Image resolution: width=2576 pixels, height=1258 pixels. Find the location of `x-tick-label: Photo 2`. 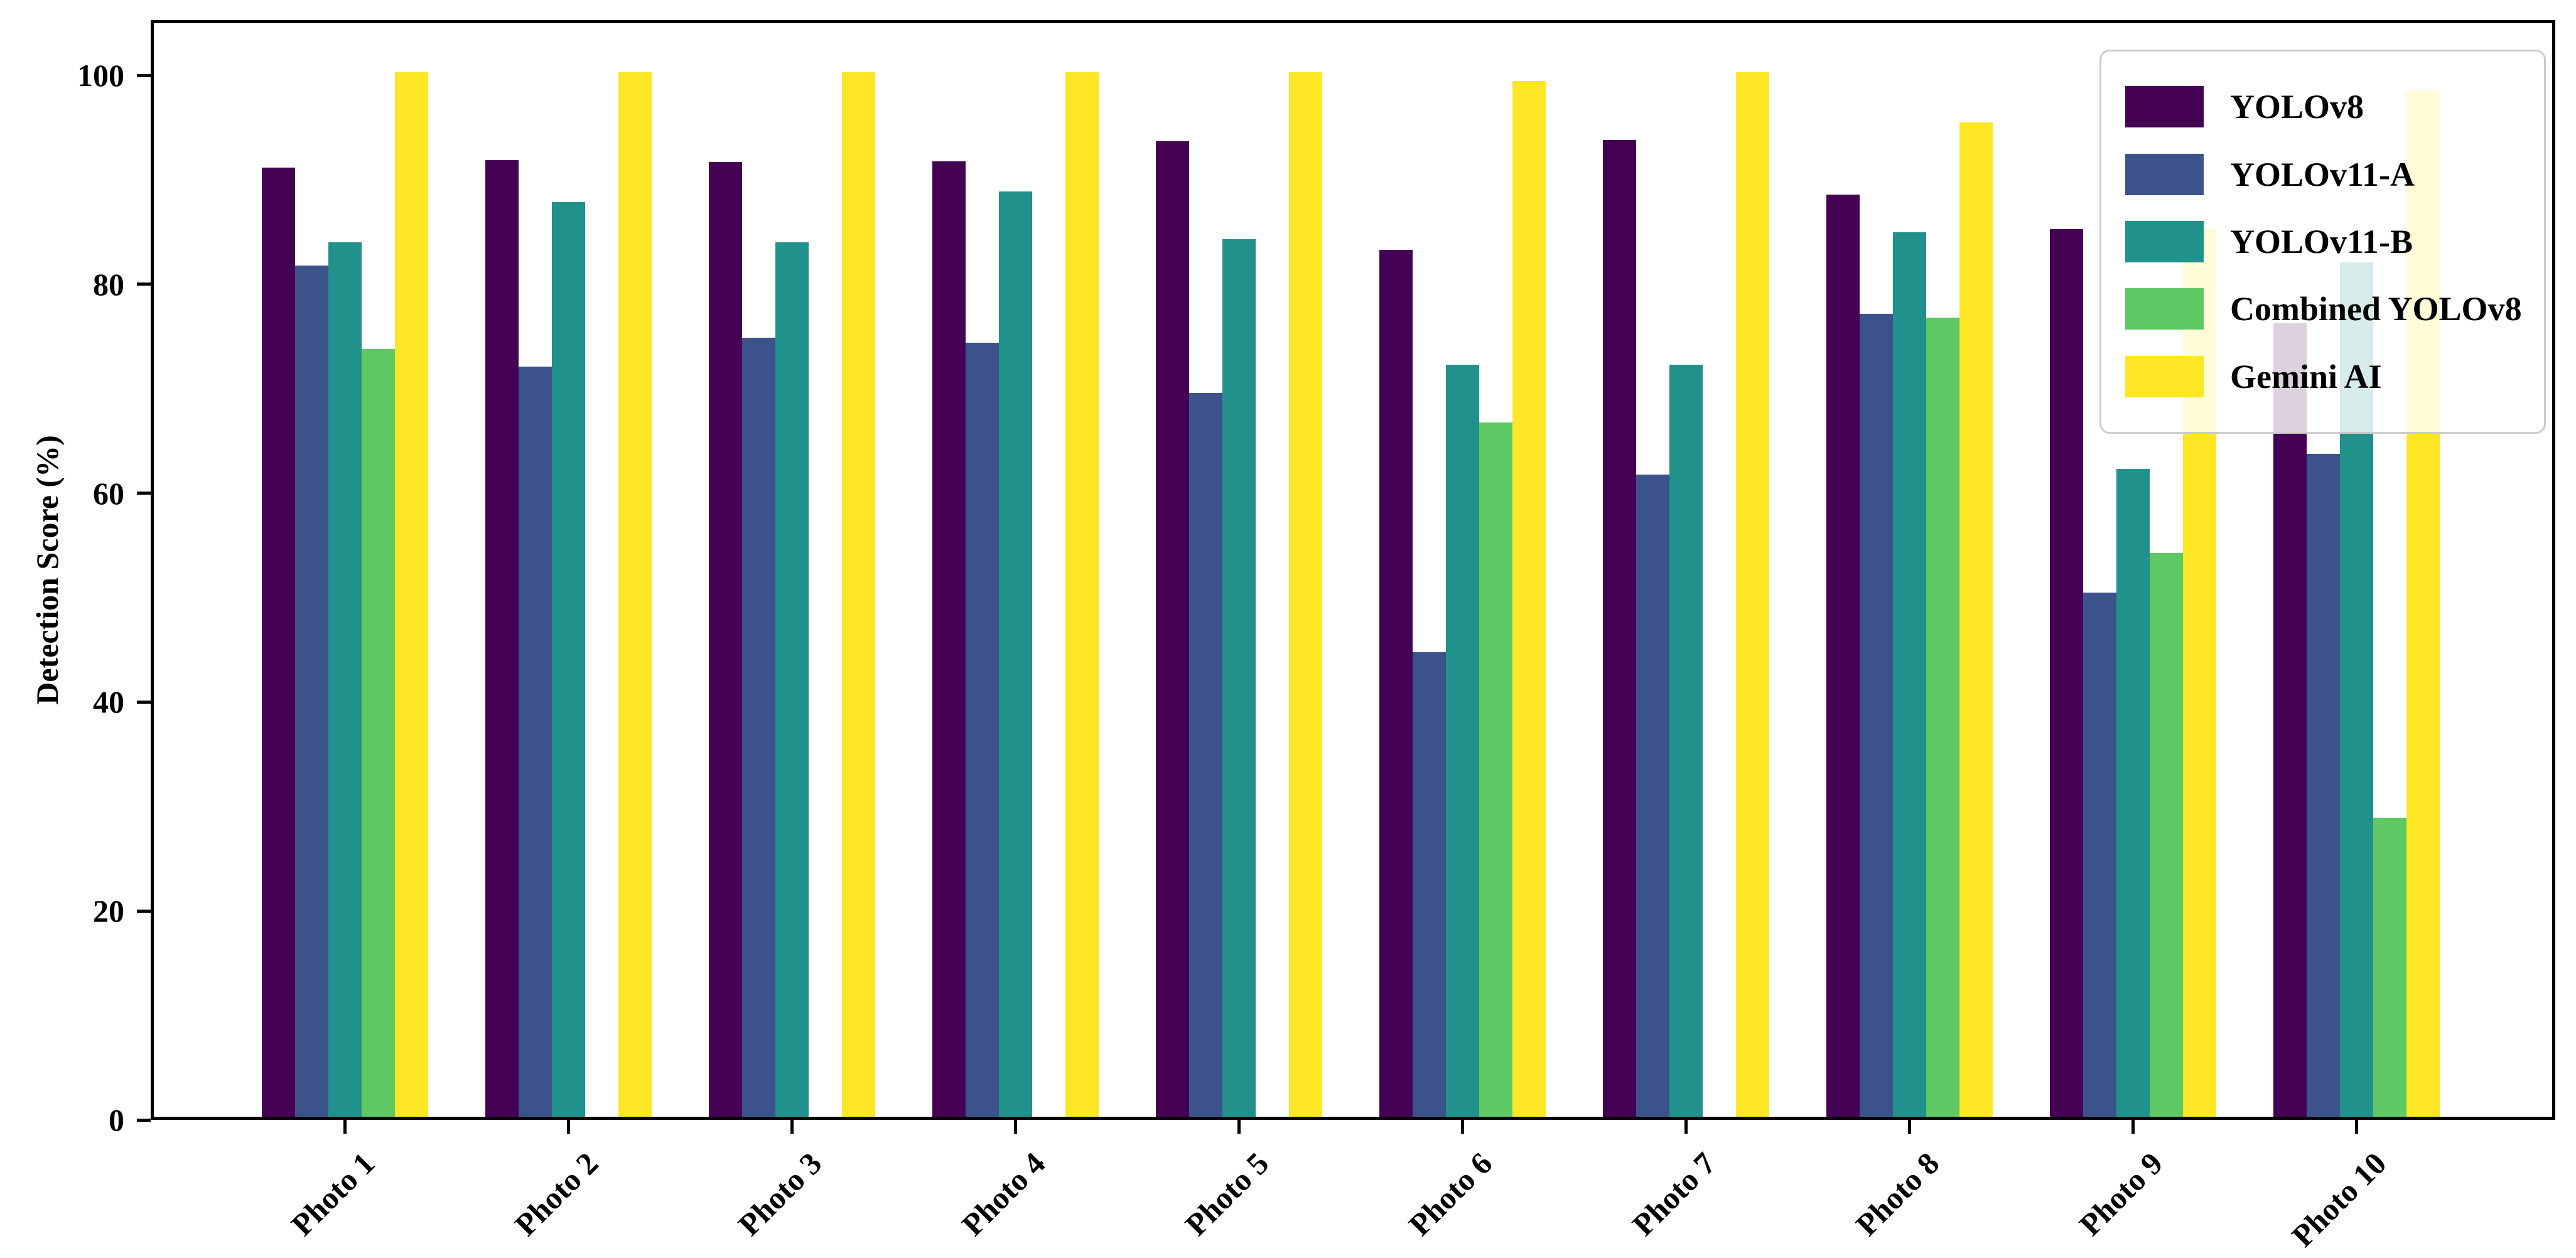

x-tick-label: Photo 2 is located at coordinates (556, 1194).